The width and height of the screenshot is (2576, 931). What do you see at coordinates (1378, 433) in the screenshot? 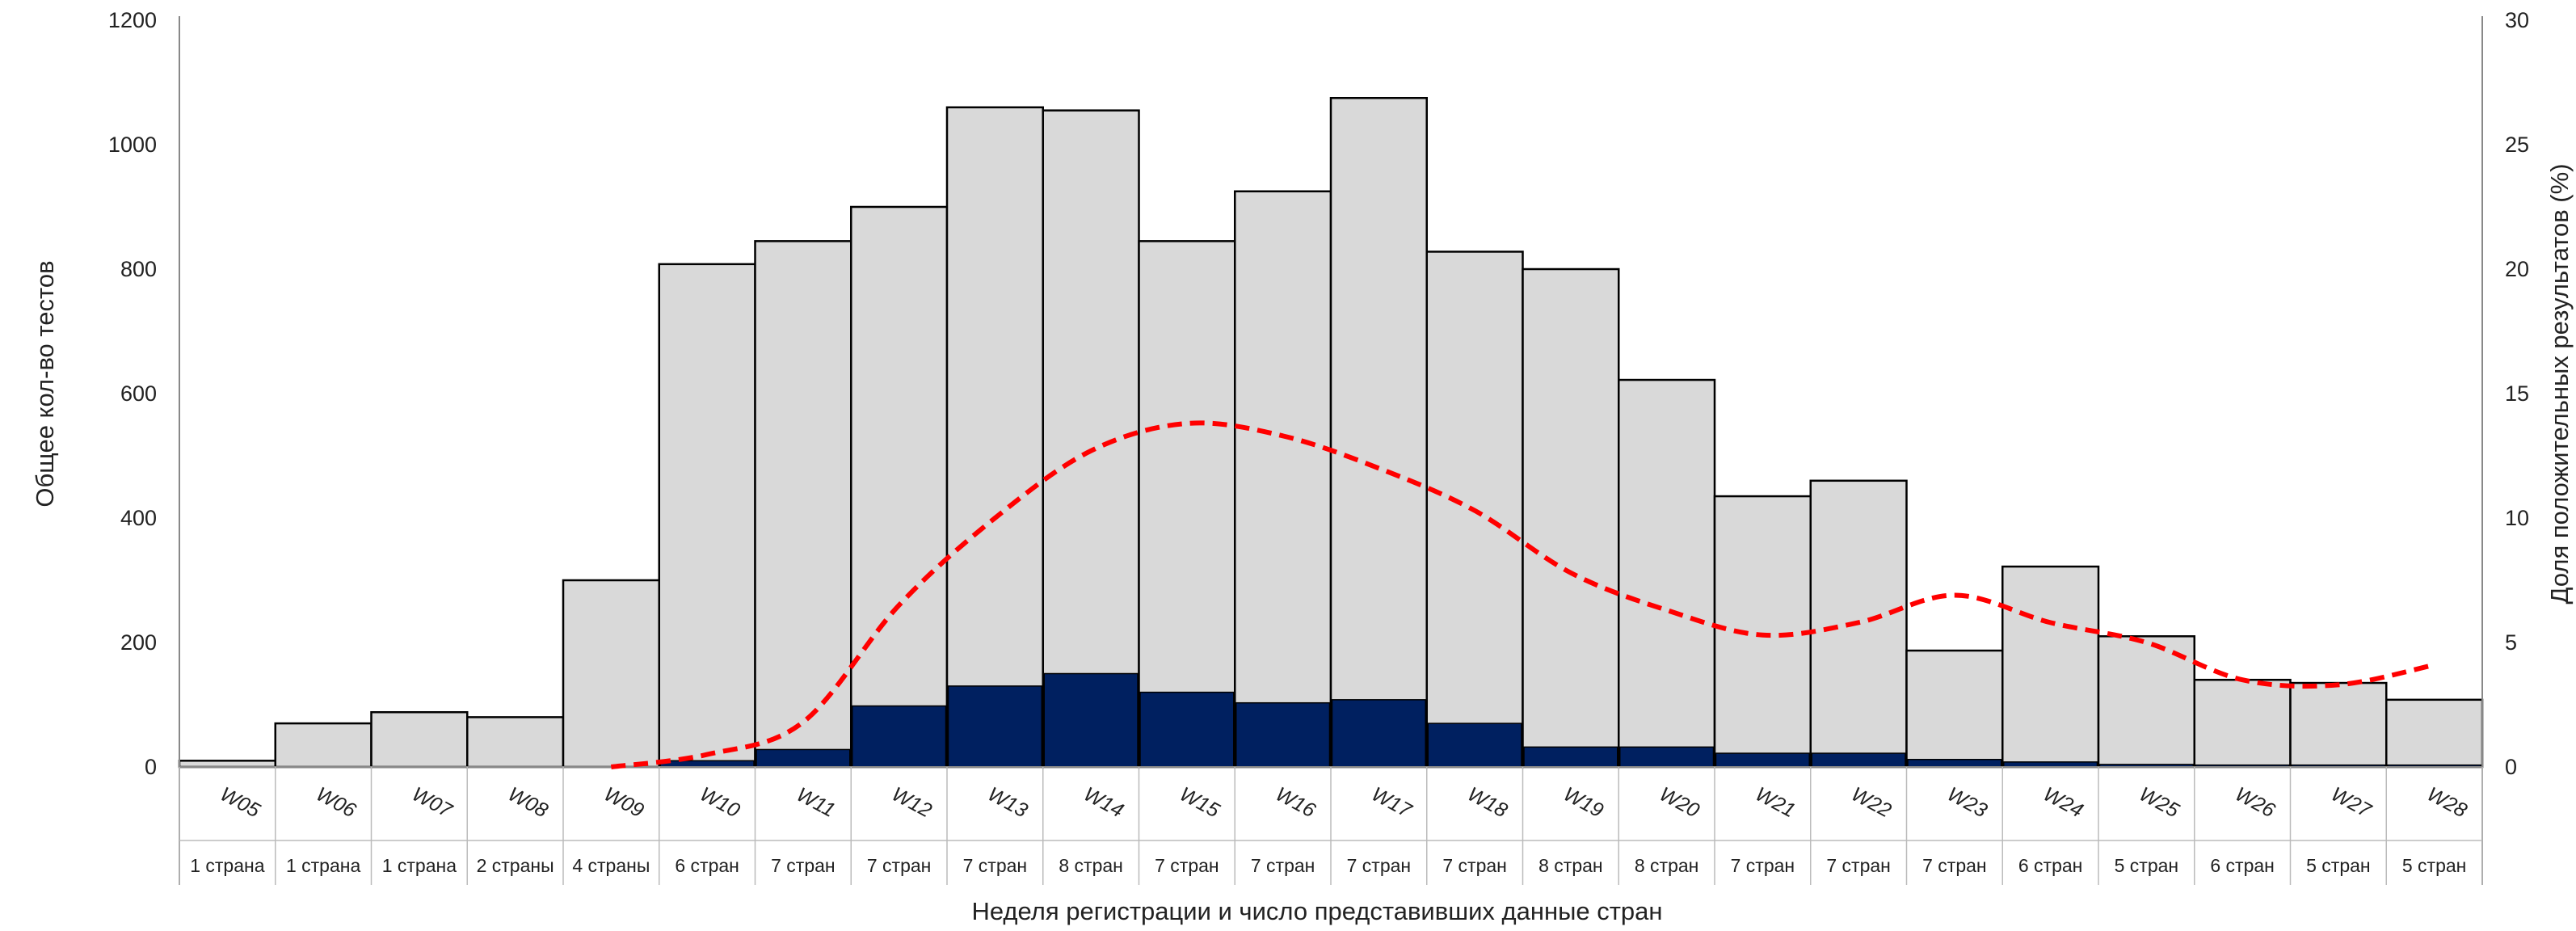
I see `total-bar-W17` at bounding box center [1378, 433].